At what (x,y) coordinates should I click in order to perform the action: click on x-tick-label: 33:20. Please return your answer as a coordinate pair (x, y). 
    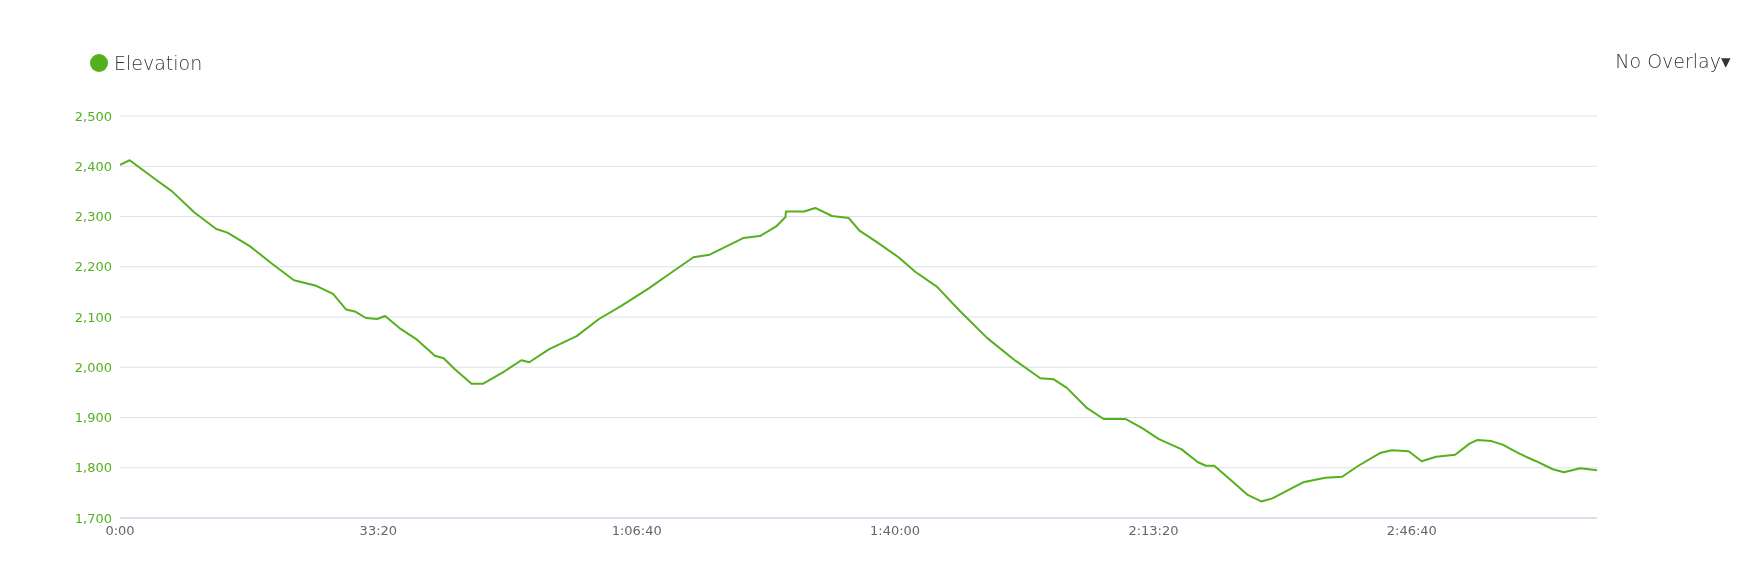
    Looking at the image, I should click on (378, 531).